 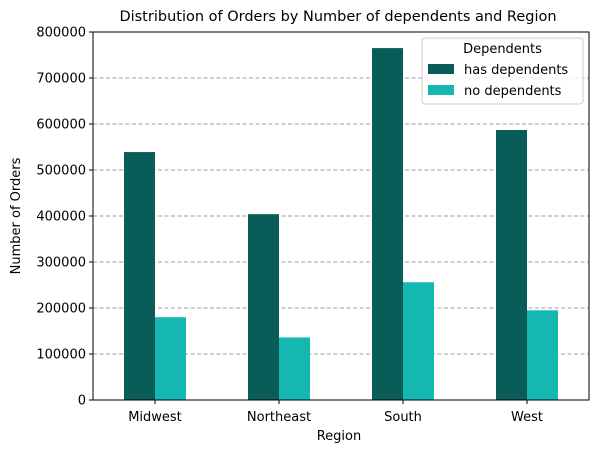 What do you see at coordinates (61, 309) in the screenshot?
I see `y-tick-label: 200000` at bounding box center [61, 309].